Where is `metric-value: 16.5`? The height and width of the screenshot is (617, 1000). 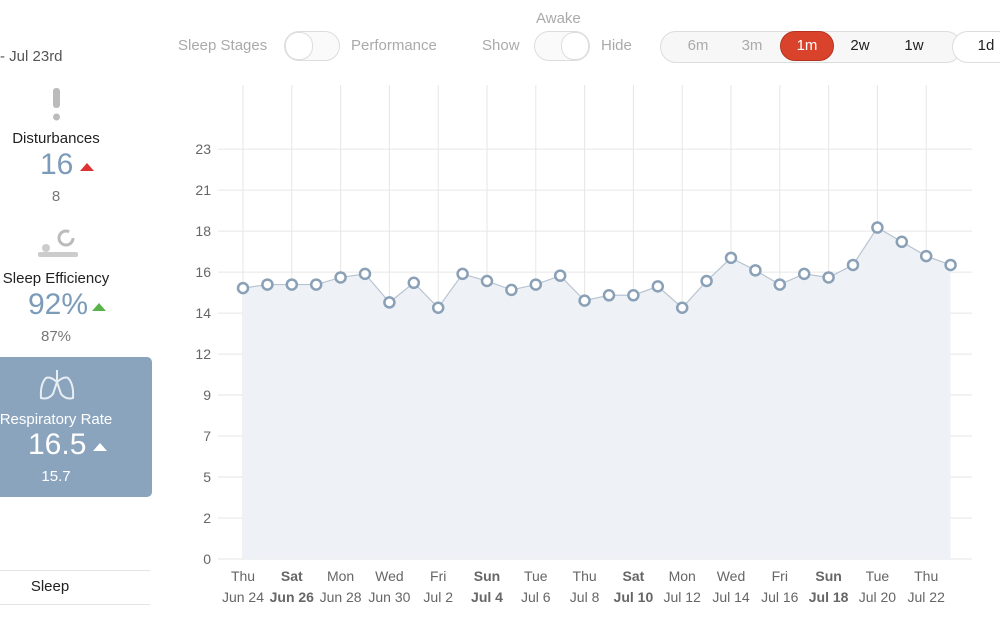
metric-value: 16.5 is located at coordinates (57, 444).